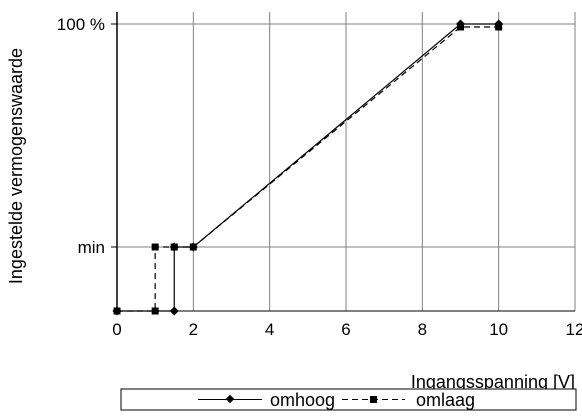 Image resolution: width=582 pixels, height=417 pixels. I want to click on x-tick-label-8: 8, so click(422, 329).